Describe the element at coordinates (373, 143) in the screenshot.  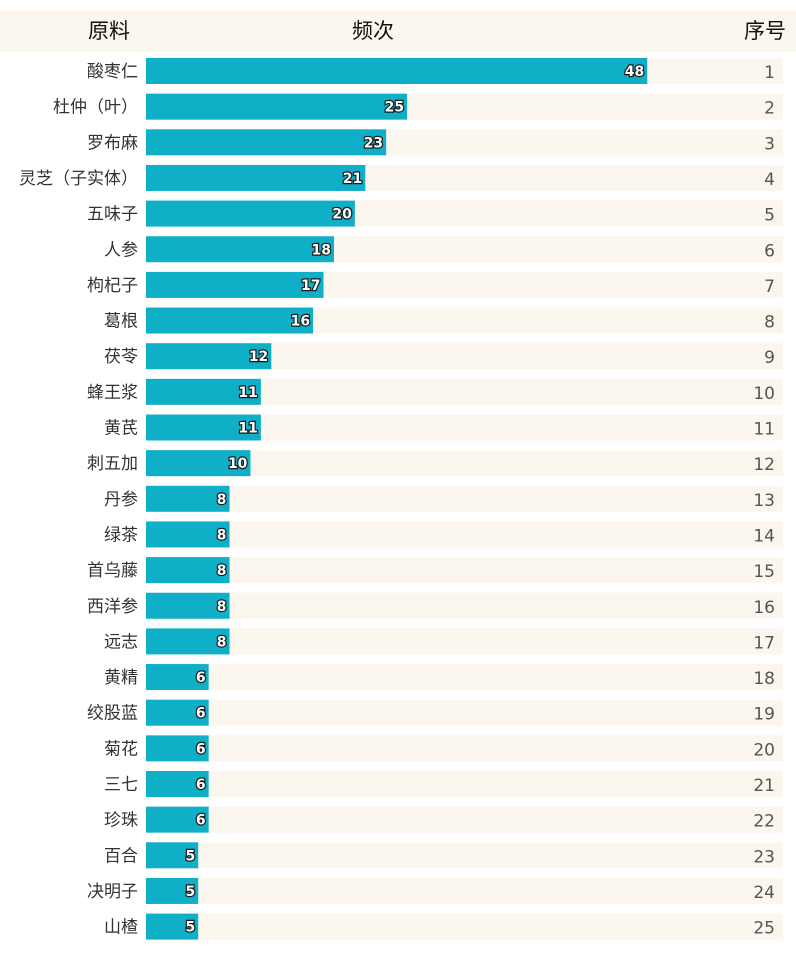
I see `data-label: 23` at that location.